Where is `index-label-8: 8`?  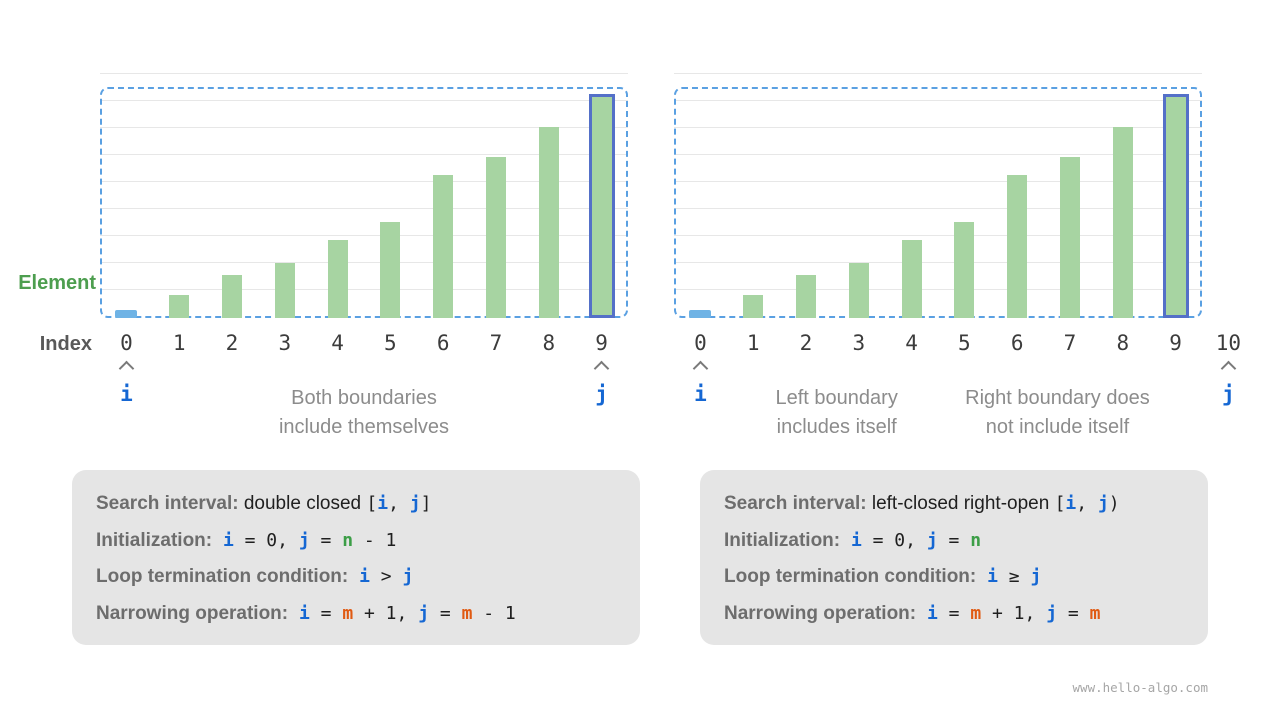 index-label-8: 8 is located at coordinates (1123, 343).